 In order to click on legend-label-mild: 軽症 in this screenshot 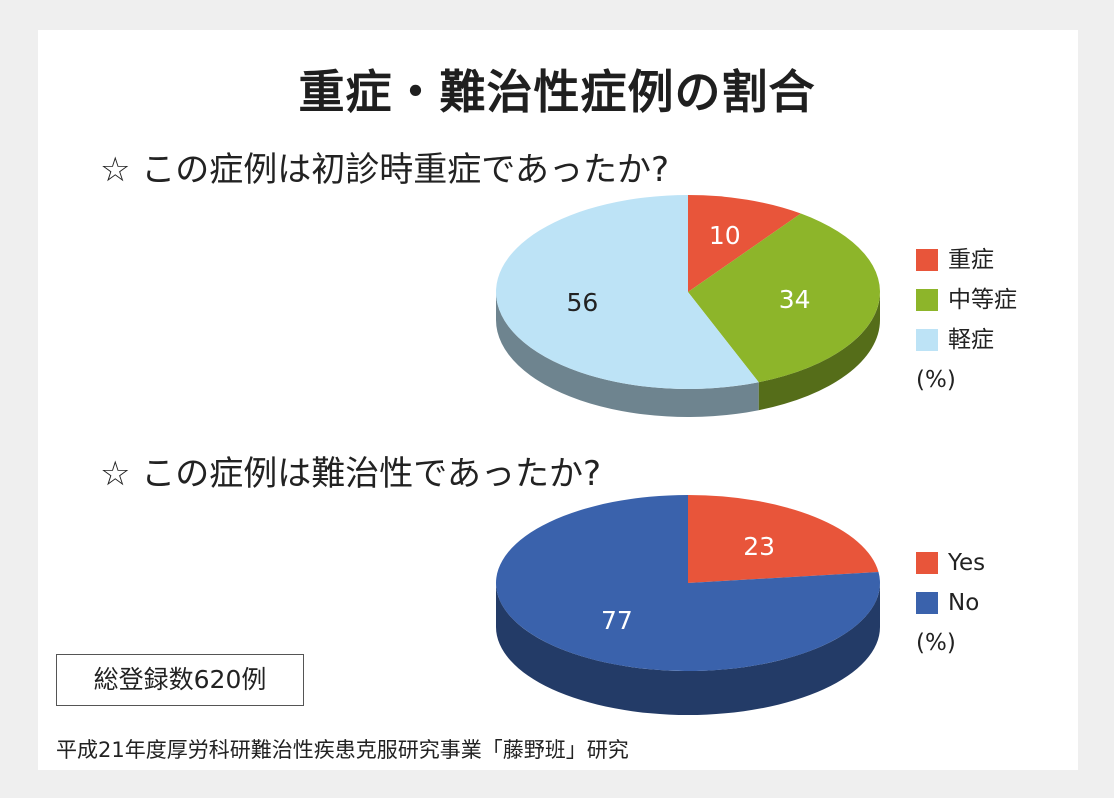, I will do `click(971, 340)`.